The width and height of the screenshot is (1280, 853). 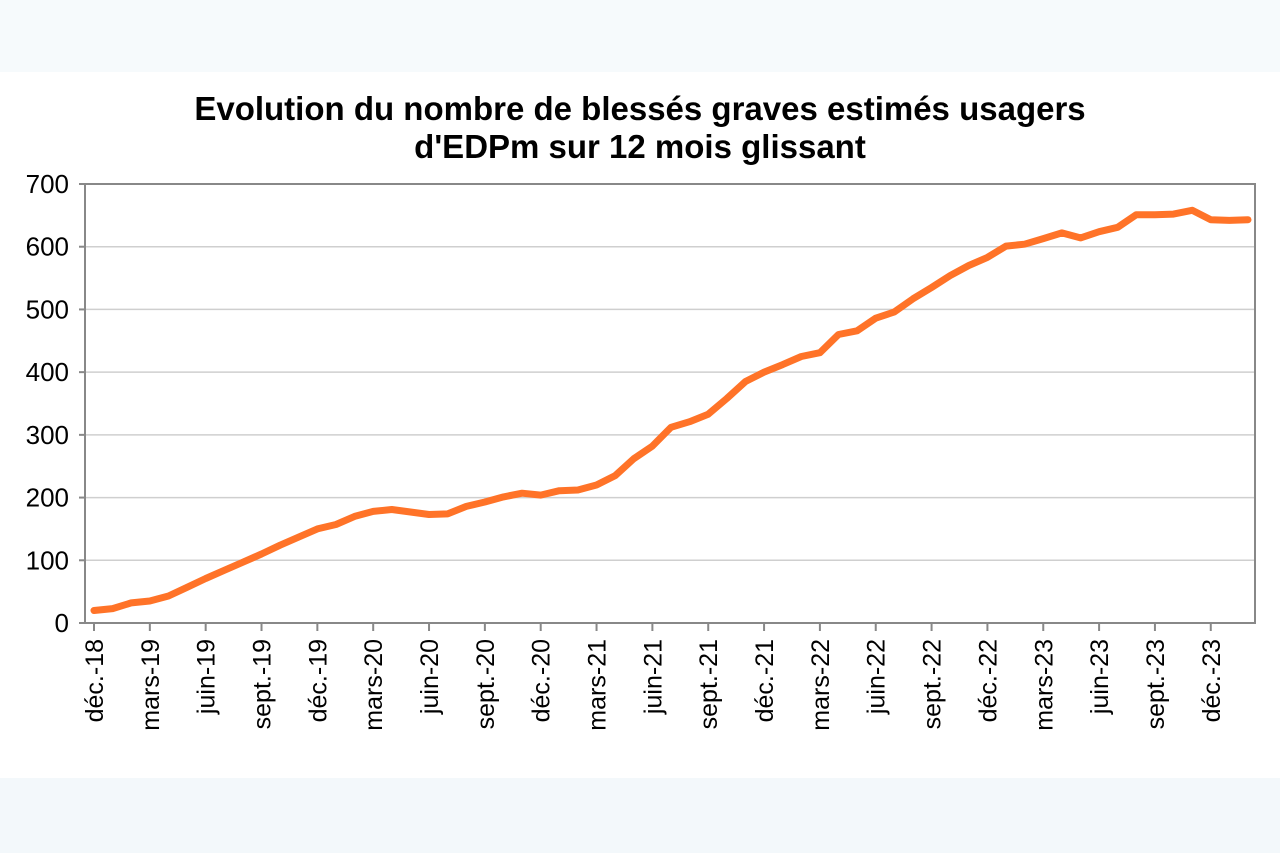 I want to click on x-tick-label: juin-20, so click(x=430, y=677).